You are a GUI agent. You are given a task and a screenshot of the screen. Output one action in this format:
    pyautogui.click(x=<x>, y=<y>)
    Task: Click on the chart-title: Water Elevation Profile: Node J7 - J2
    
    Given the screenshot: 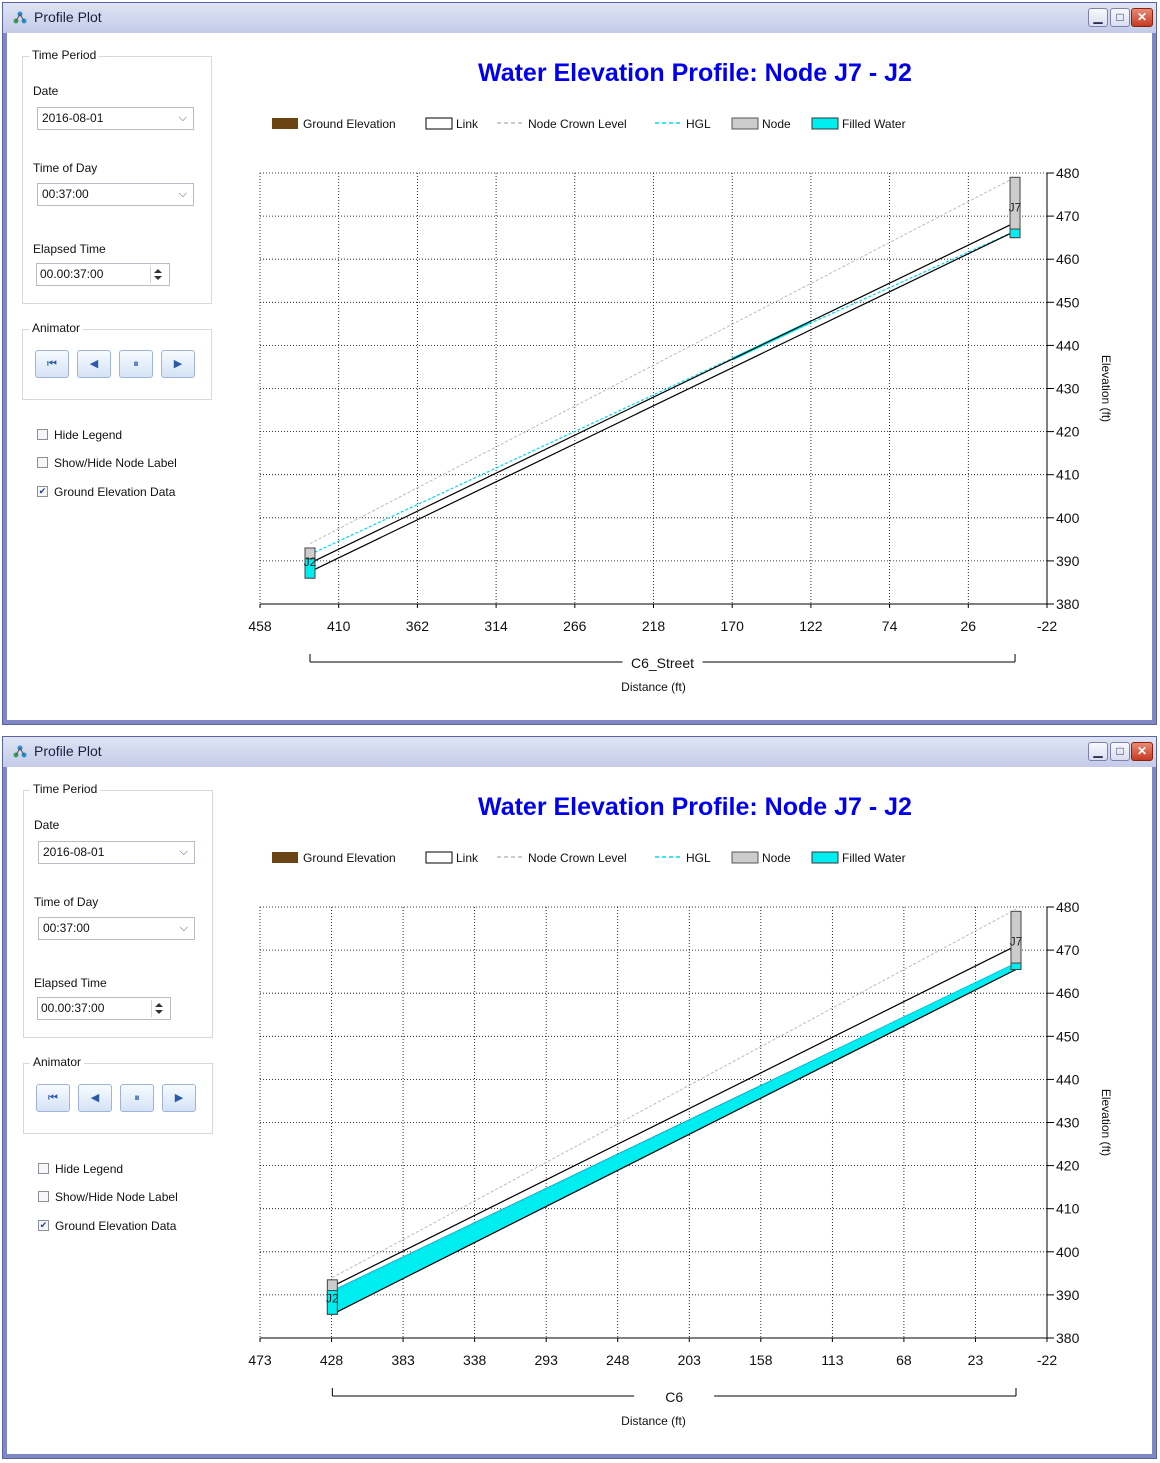 What is the action you would take?
    pyautogui.click(x=695, y=73)
    